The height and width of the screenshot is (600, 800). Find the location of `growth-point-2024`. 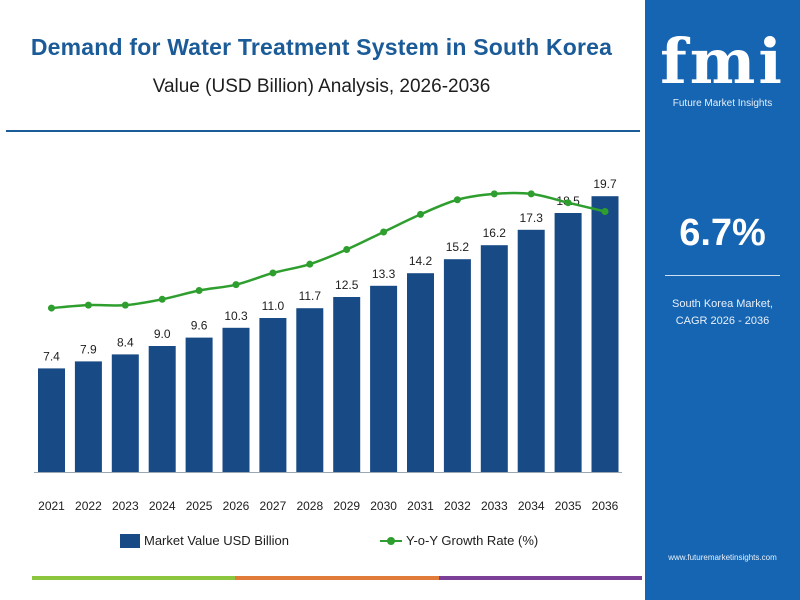

growth-point-2024 is located at coordinates (162, 299).